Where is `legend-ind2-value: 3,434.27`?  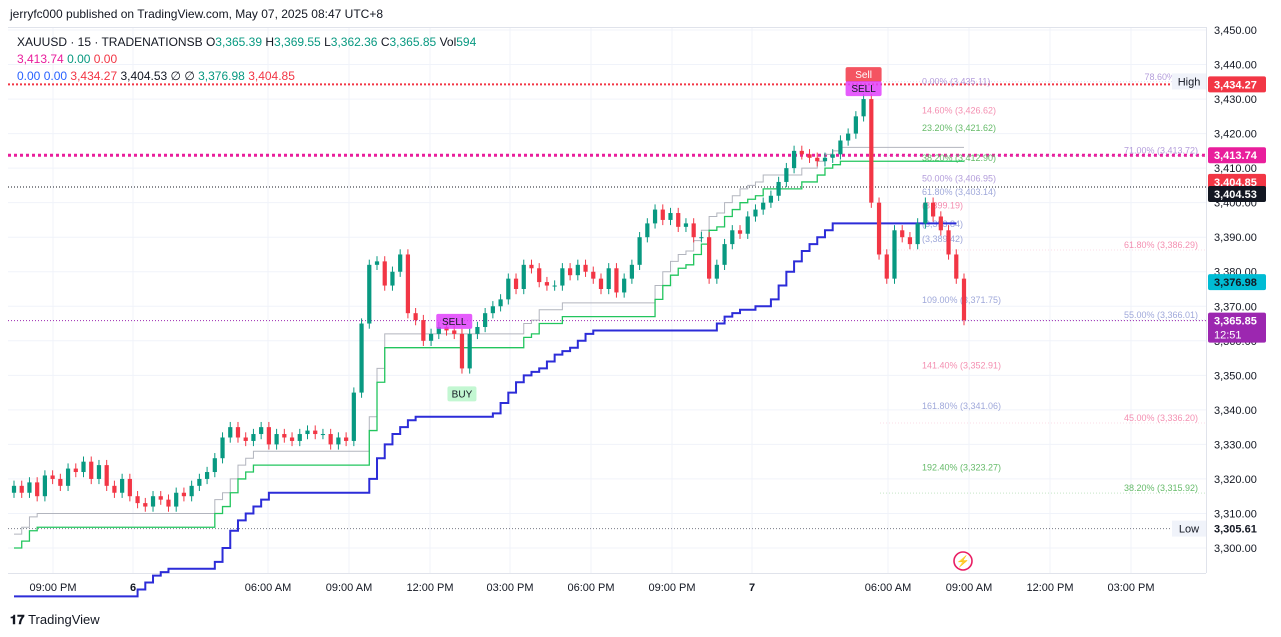
legend-ind2-value: 3,434.27 is located at coordinates (94, 76).